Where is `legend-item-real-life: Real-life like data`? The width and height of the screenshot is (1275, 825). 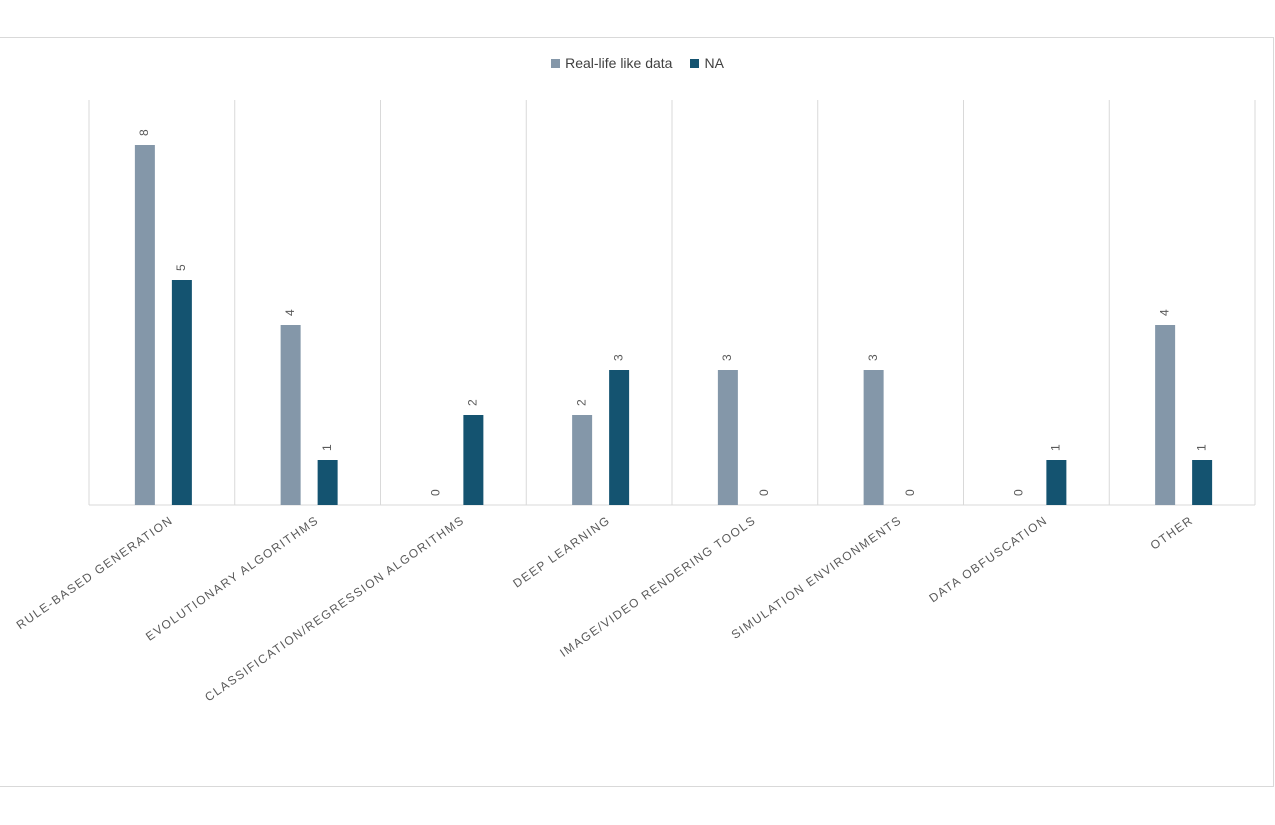 legend-item-real-life: Real-life like data is located at coordinates (611, 63).